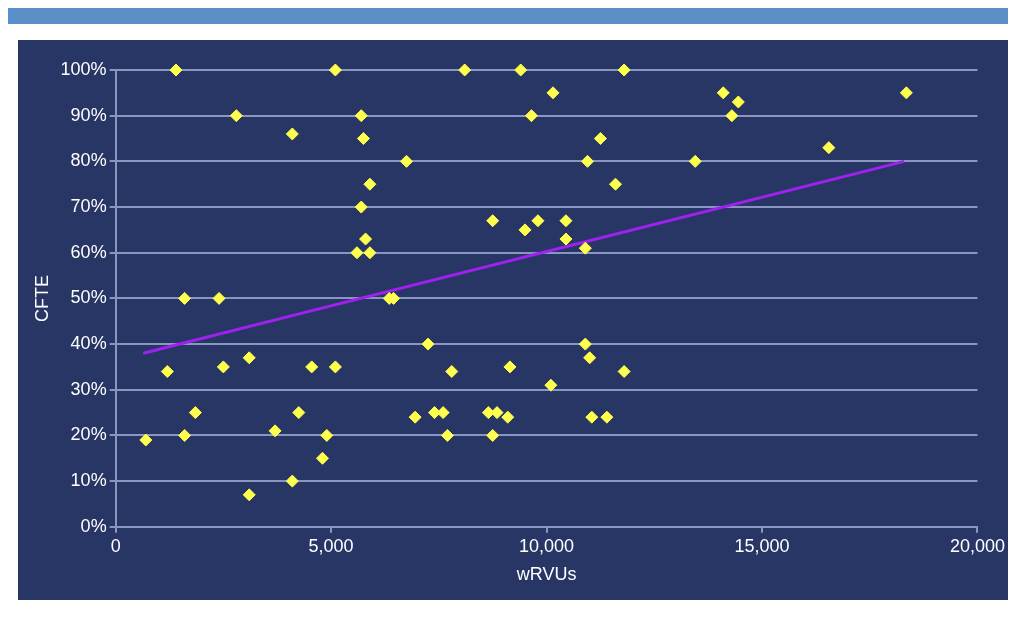 This screenshot has width=1025, height=617. Describe the element at coordinates (83, 68) in the screenshot. I see `y-tick-label: 100%` at that location.